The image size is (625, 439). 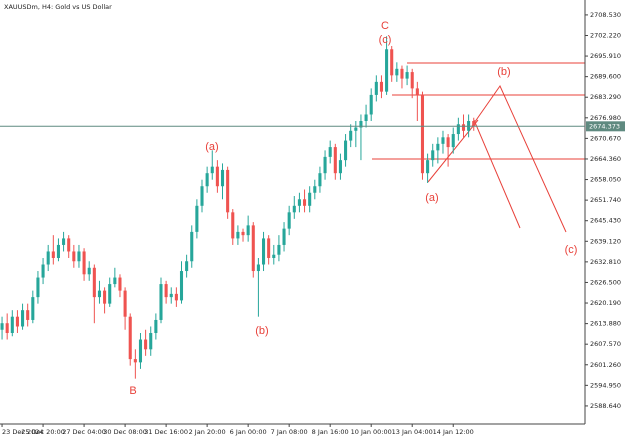 I want to click on y-tick-label: 2620.190, so click(x=605, y=303).